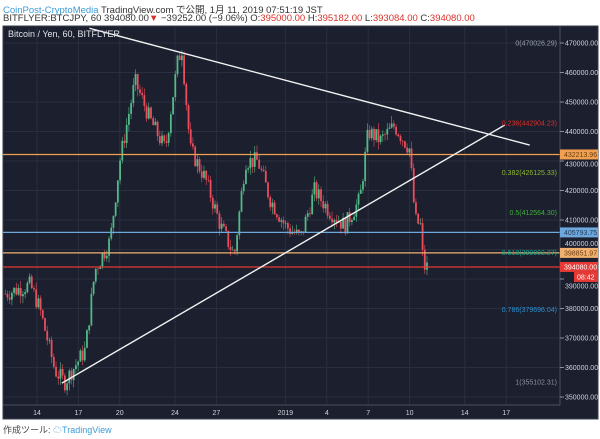 Image resolution: width=600 pixels, height=439 pixels. What do you see at coordinates (58, 430) in the screenshot?
I see `tradingview-logo-icon: ☁` at bounding box center [58, 430].